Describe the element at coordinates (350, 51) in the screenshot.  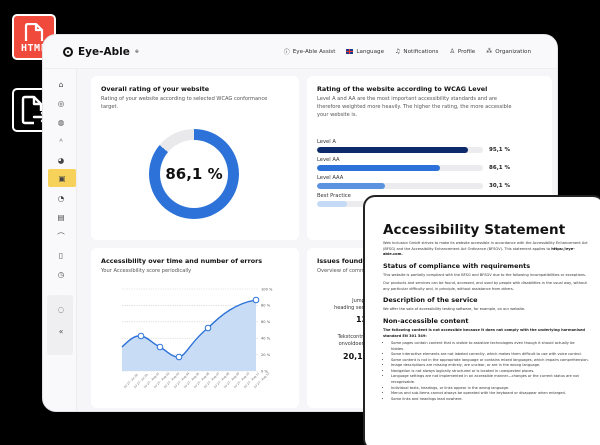
I see `uk-flag-icon` at that location.